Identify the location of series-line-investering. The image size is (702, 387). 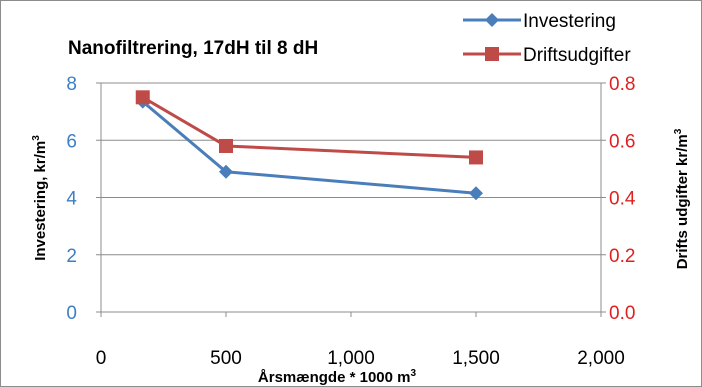
(309, 147).